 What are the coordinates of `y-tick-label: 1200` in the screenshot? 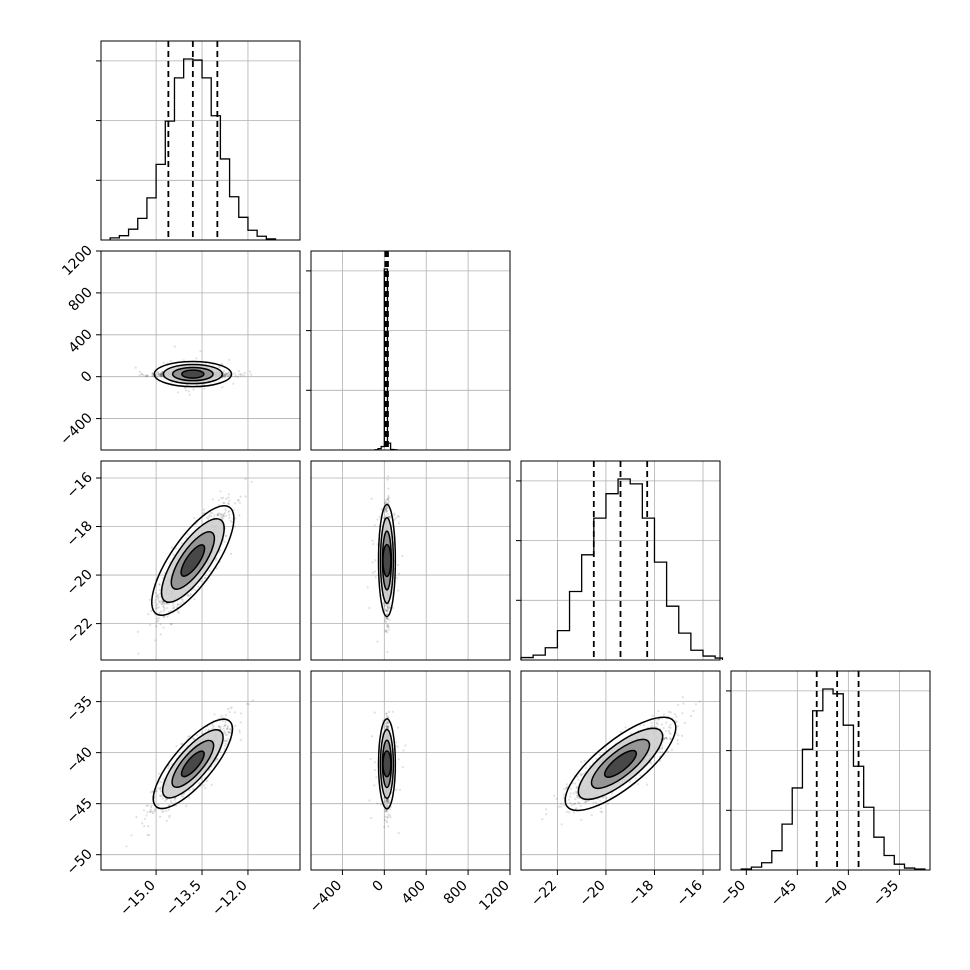 It's located at (77, 261).